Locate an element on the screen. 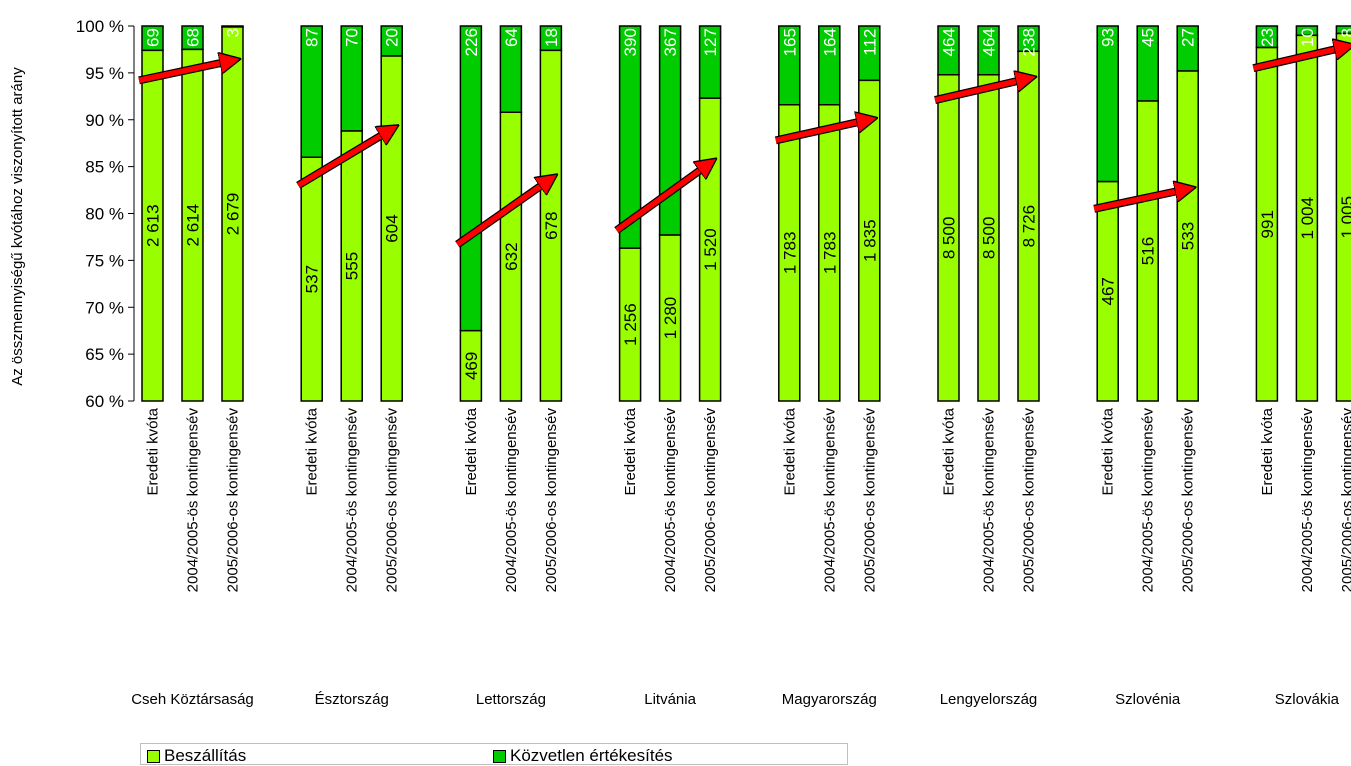  data-label-beszallitas: 1 256 is located at coordinates (630, 324).